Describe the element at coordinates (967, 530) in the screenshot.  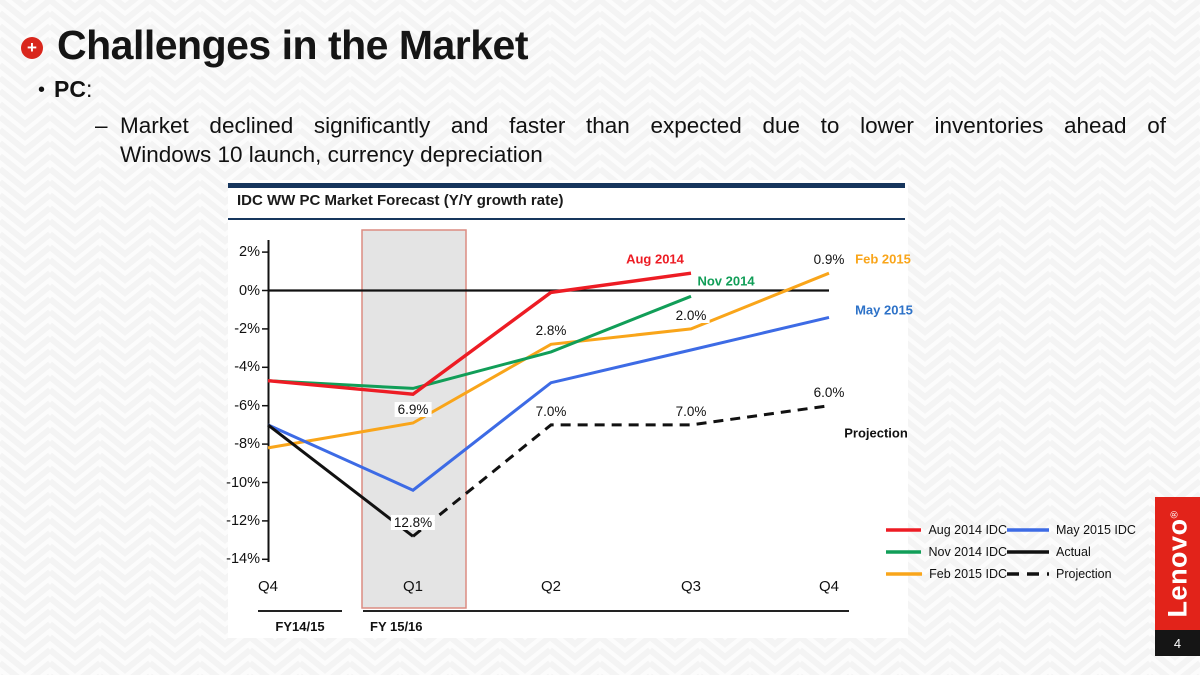
I see `legend-label: Aug 2014 IDC` at that location.